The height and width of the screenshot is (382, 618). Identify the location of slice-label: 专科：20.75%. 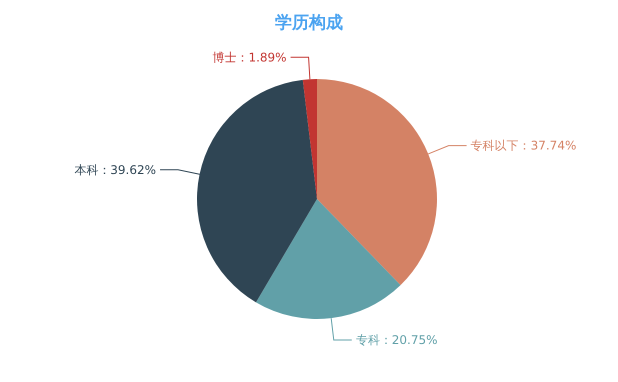
(397, 340).